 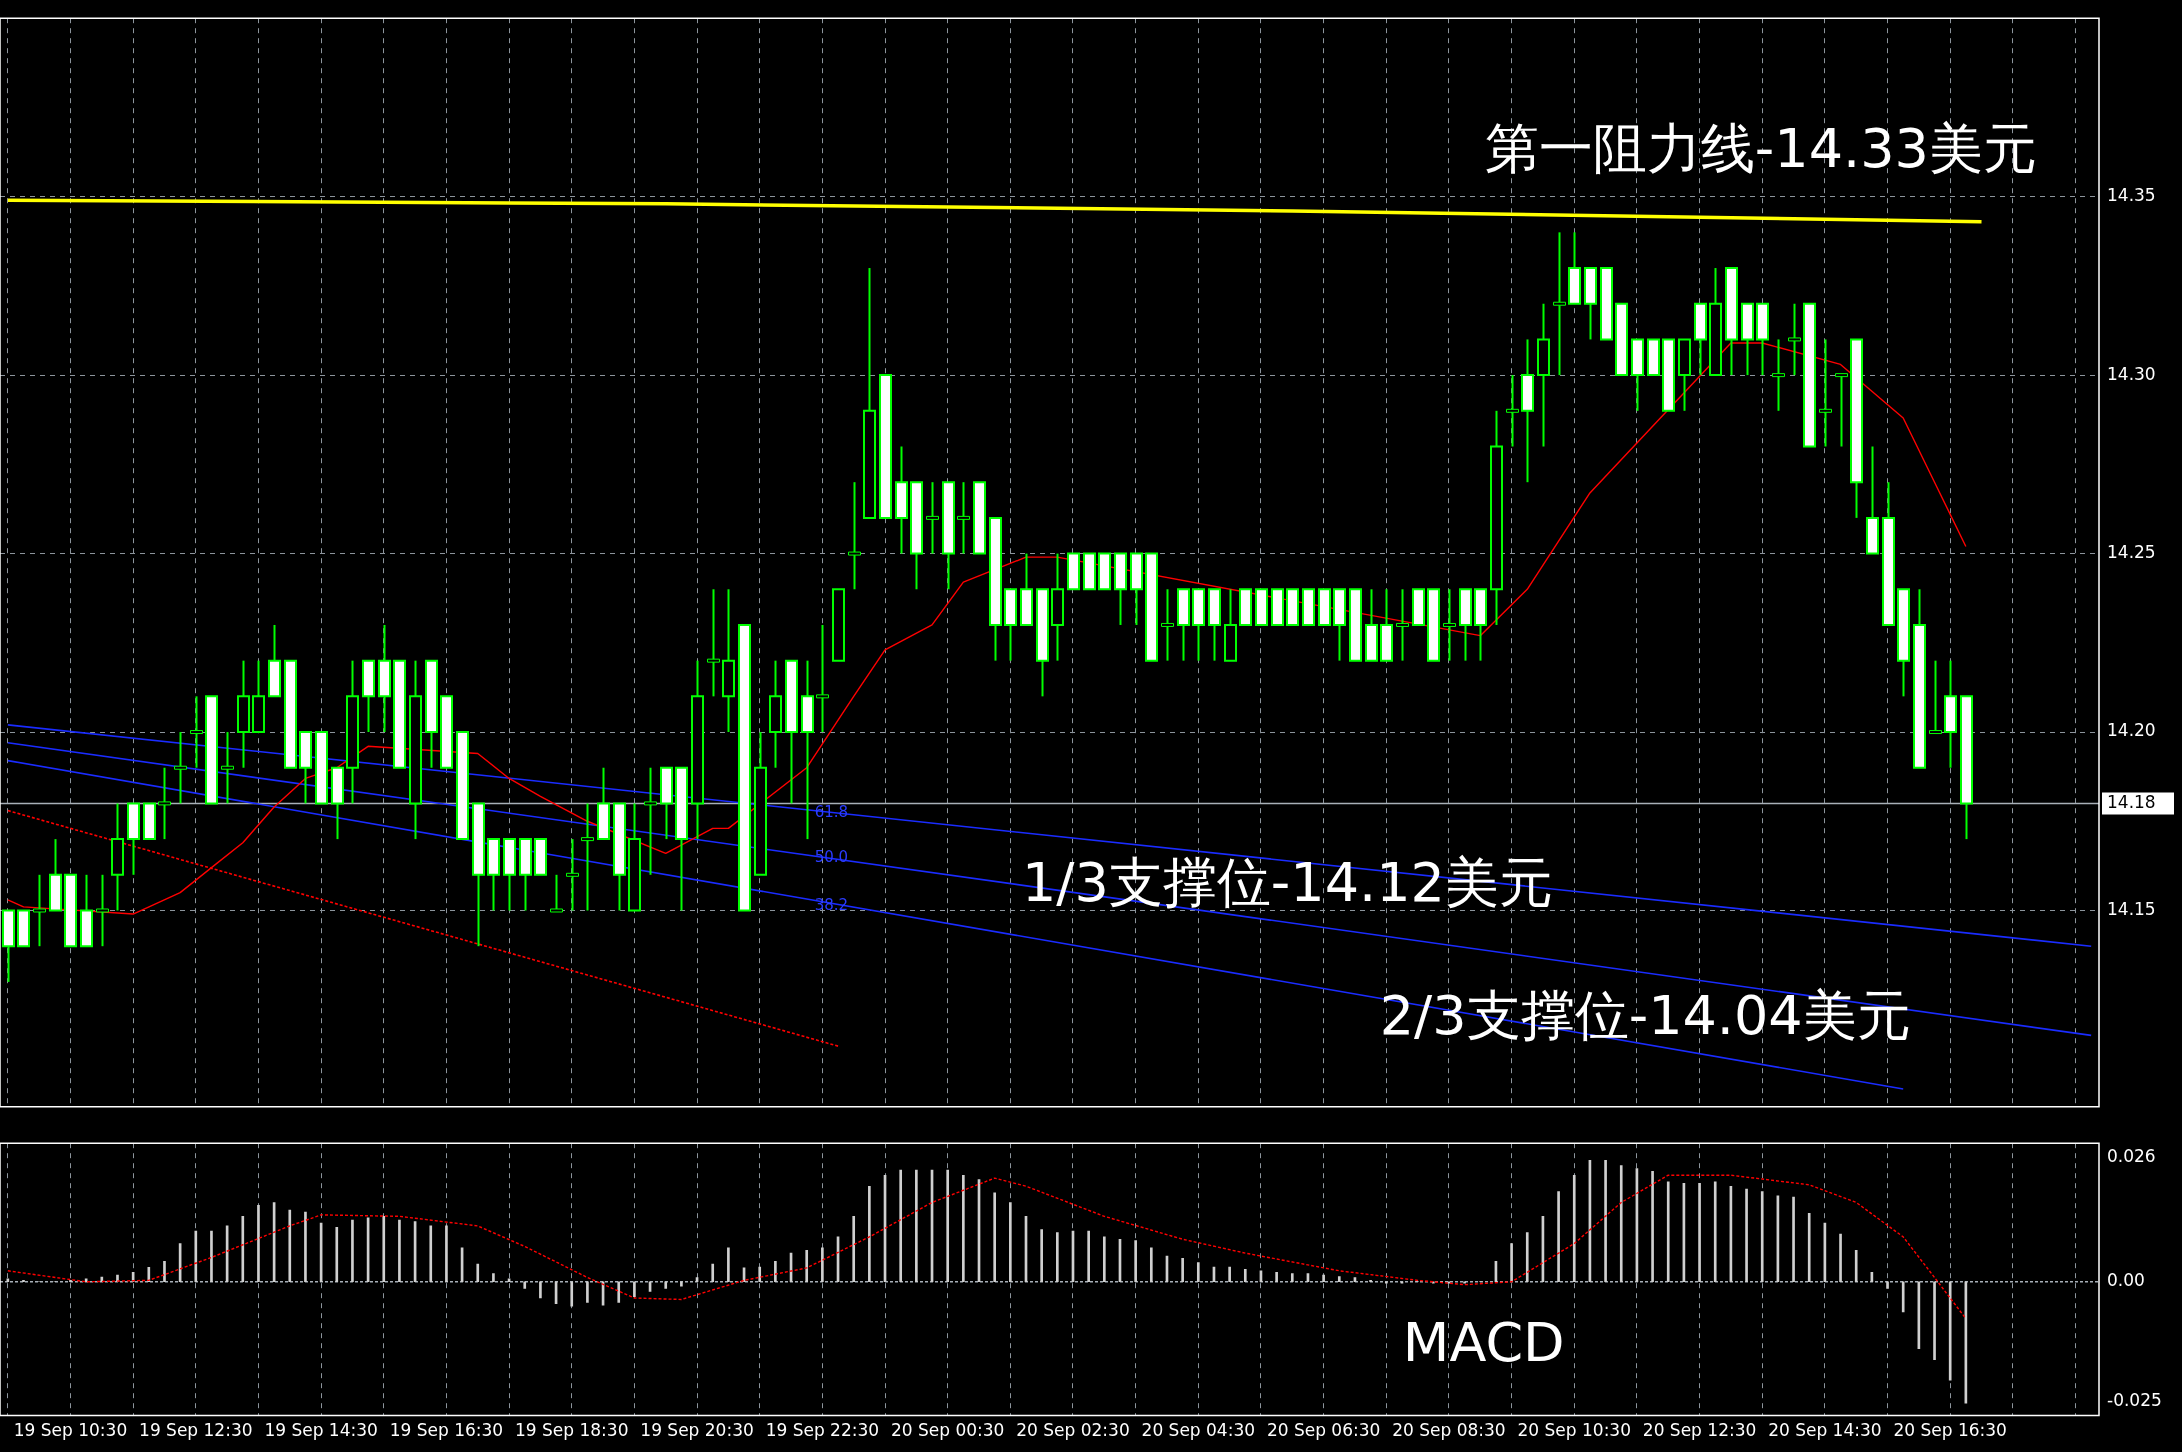 What do you see at coordinates (1483, 1343) in the screenshot?
I see `annotation: MACD` at bounding box center [1483, 1343].